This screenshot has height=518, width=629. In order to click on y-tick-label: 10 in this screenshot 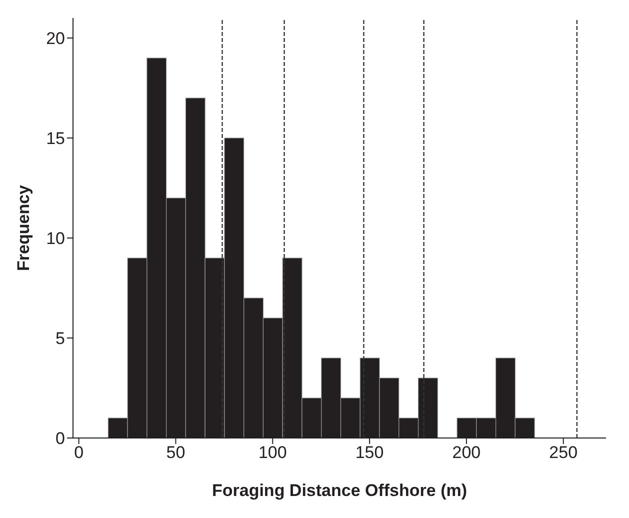, I will do `click(55, 238)`.